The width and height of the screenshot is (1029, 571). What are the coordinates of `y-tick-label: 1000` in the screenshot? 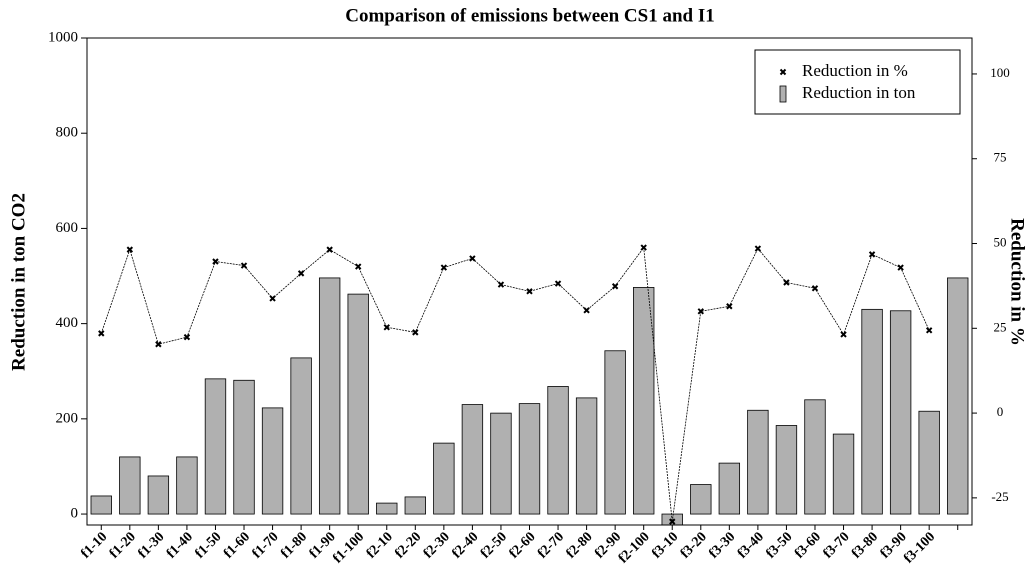 It's located at (63, 37).